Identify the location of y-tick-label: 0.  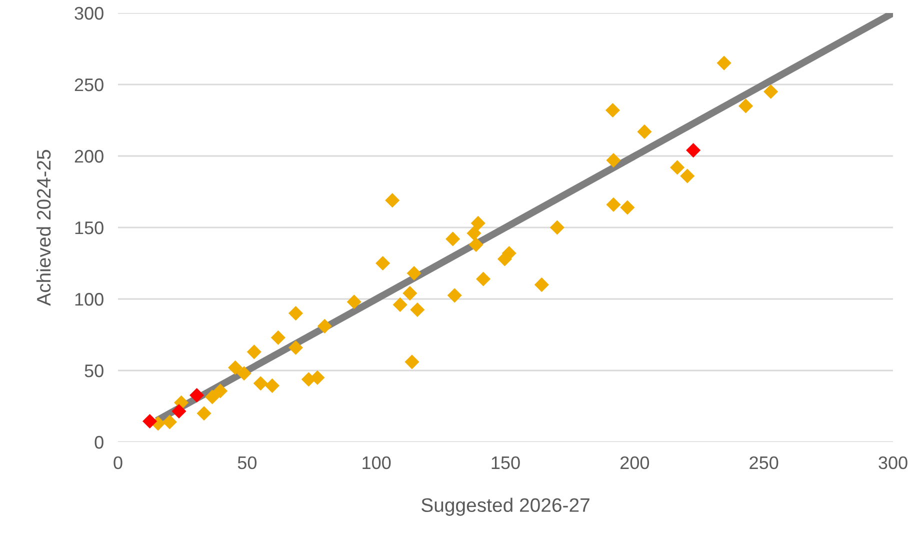
(99, 442).